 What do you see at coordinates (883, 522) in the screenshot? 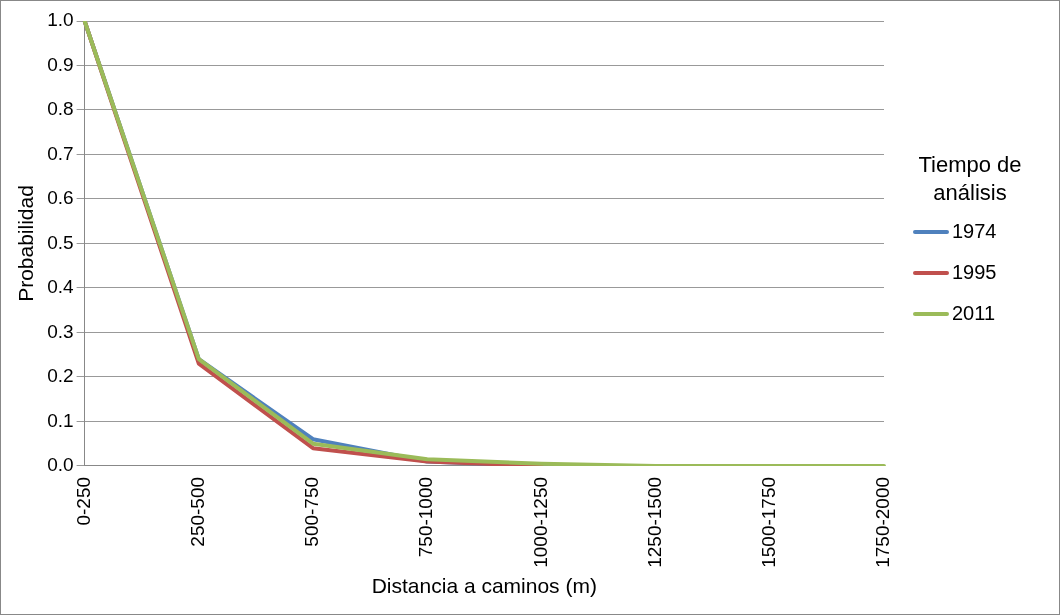
I see `x-tick-label: 1750-2000` at bounding box center [883, 522].